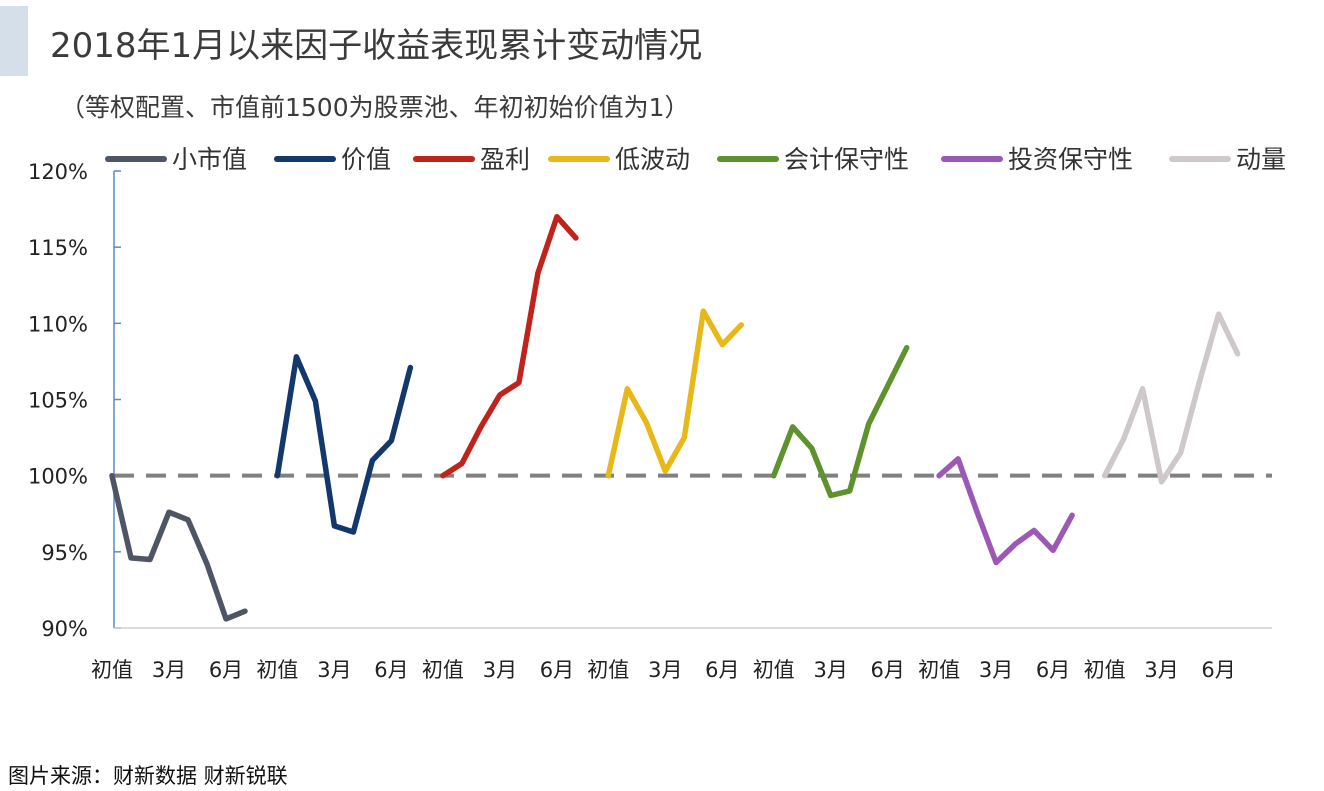 The image size is (1324, 791). Describe the element at coordinates (376, 46) in the screenshot. I see `chart-title: 2018年1月以来因子收益表现累计变动情况` at that location.